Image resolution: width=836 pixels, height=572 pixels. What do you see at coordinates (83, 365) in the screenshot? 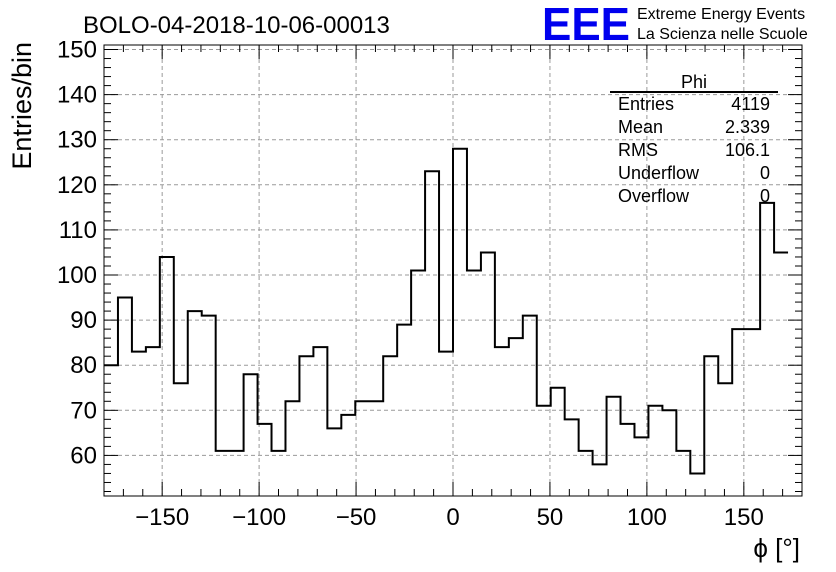
I see `y-tick-label: 80` at bounding box center [83, 365].